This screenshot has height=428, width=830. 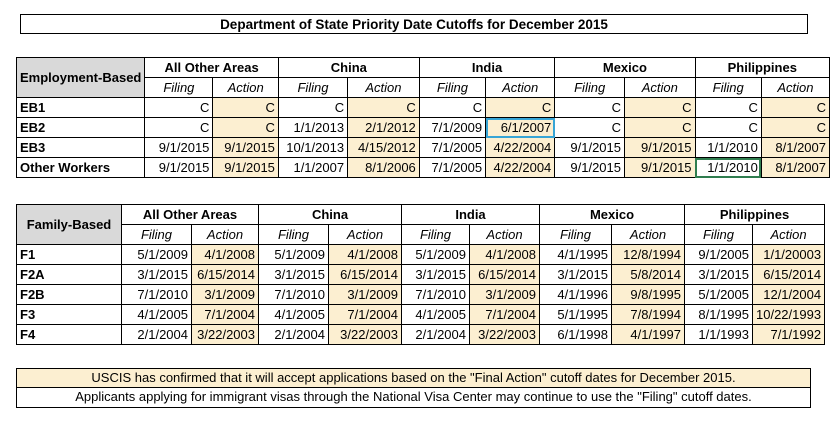 I want to click on action-date-cell: 1/1/20003, so click(x=788, y=254).